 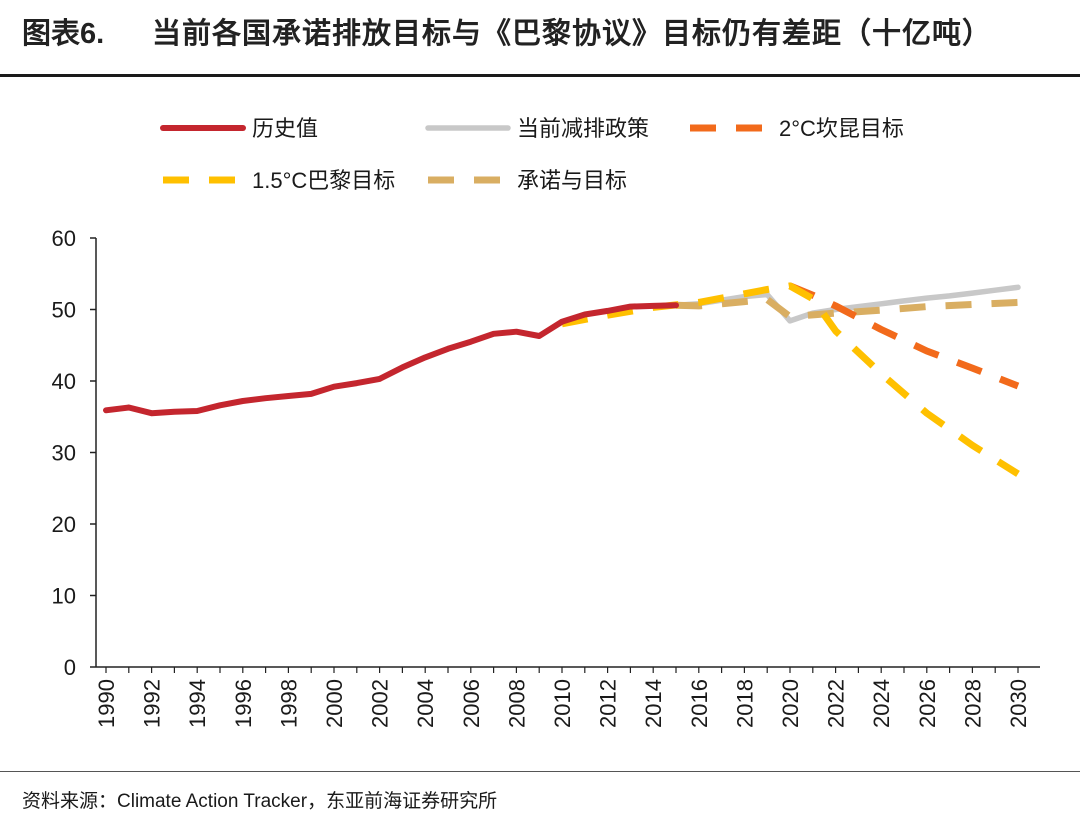 I want to click on x-tick-label: 2000, so click(x=334, y=703).